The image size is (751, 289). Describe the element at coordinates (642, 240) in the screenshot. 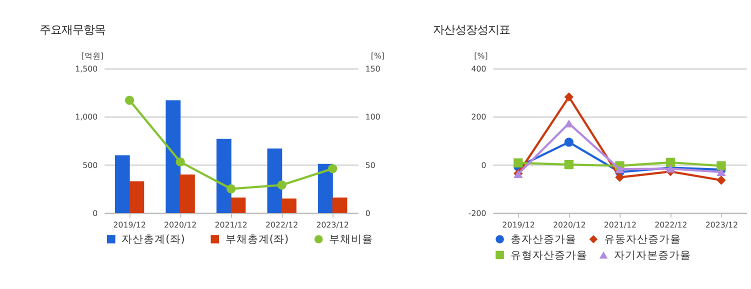

I see `legend-label: 유동자산증가율` at that location.